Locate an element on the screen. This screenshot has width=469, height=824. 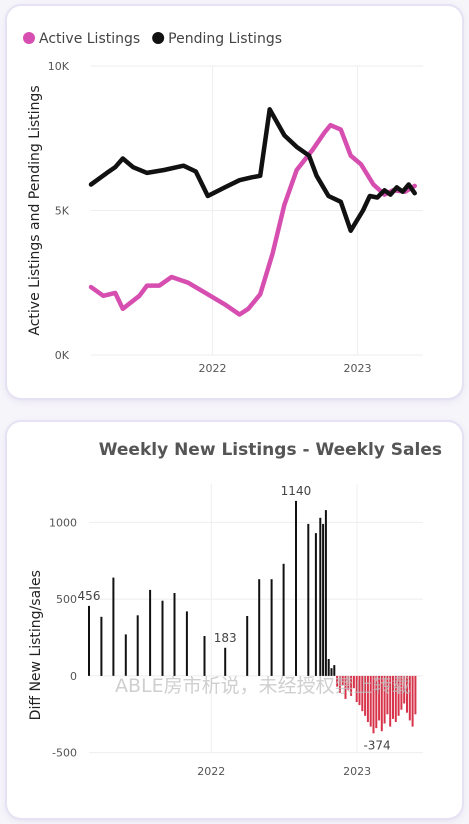
y-tick-label: 500 is located at coordinates (66, 599).